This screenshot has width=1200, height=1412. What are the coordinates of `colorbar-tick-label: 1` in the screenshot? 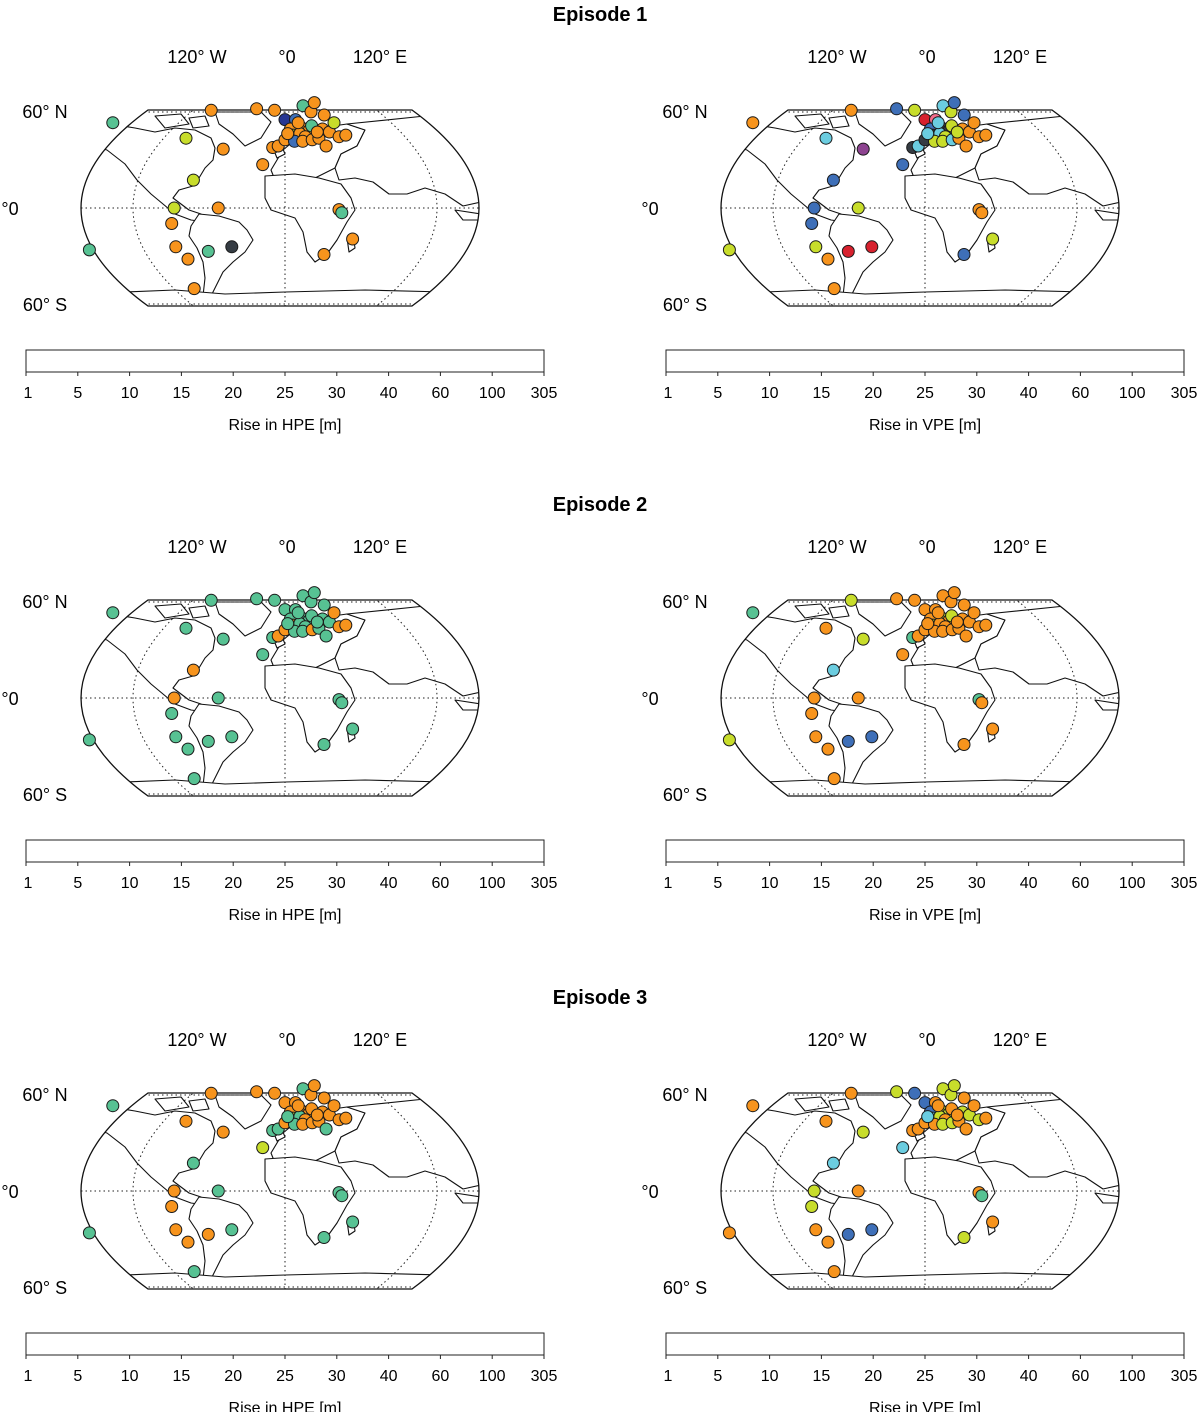 It's located at (28, 393).